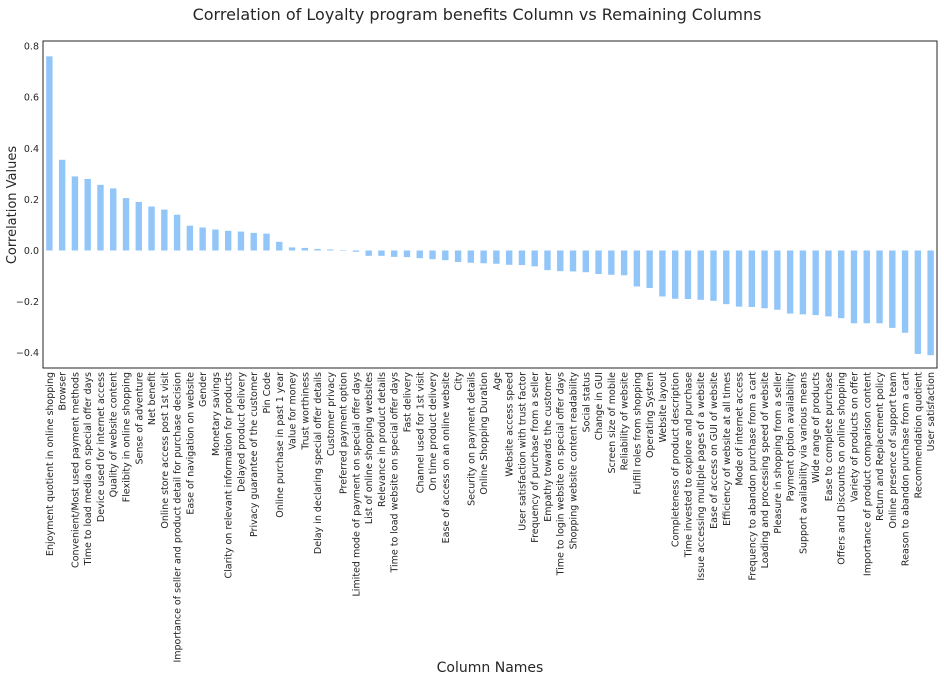 The height and width of the screenshot is (683, 944). I want to click on x-tick-label: Ease of access on GUI of website, so click(714, 450).